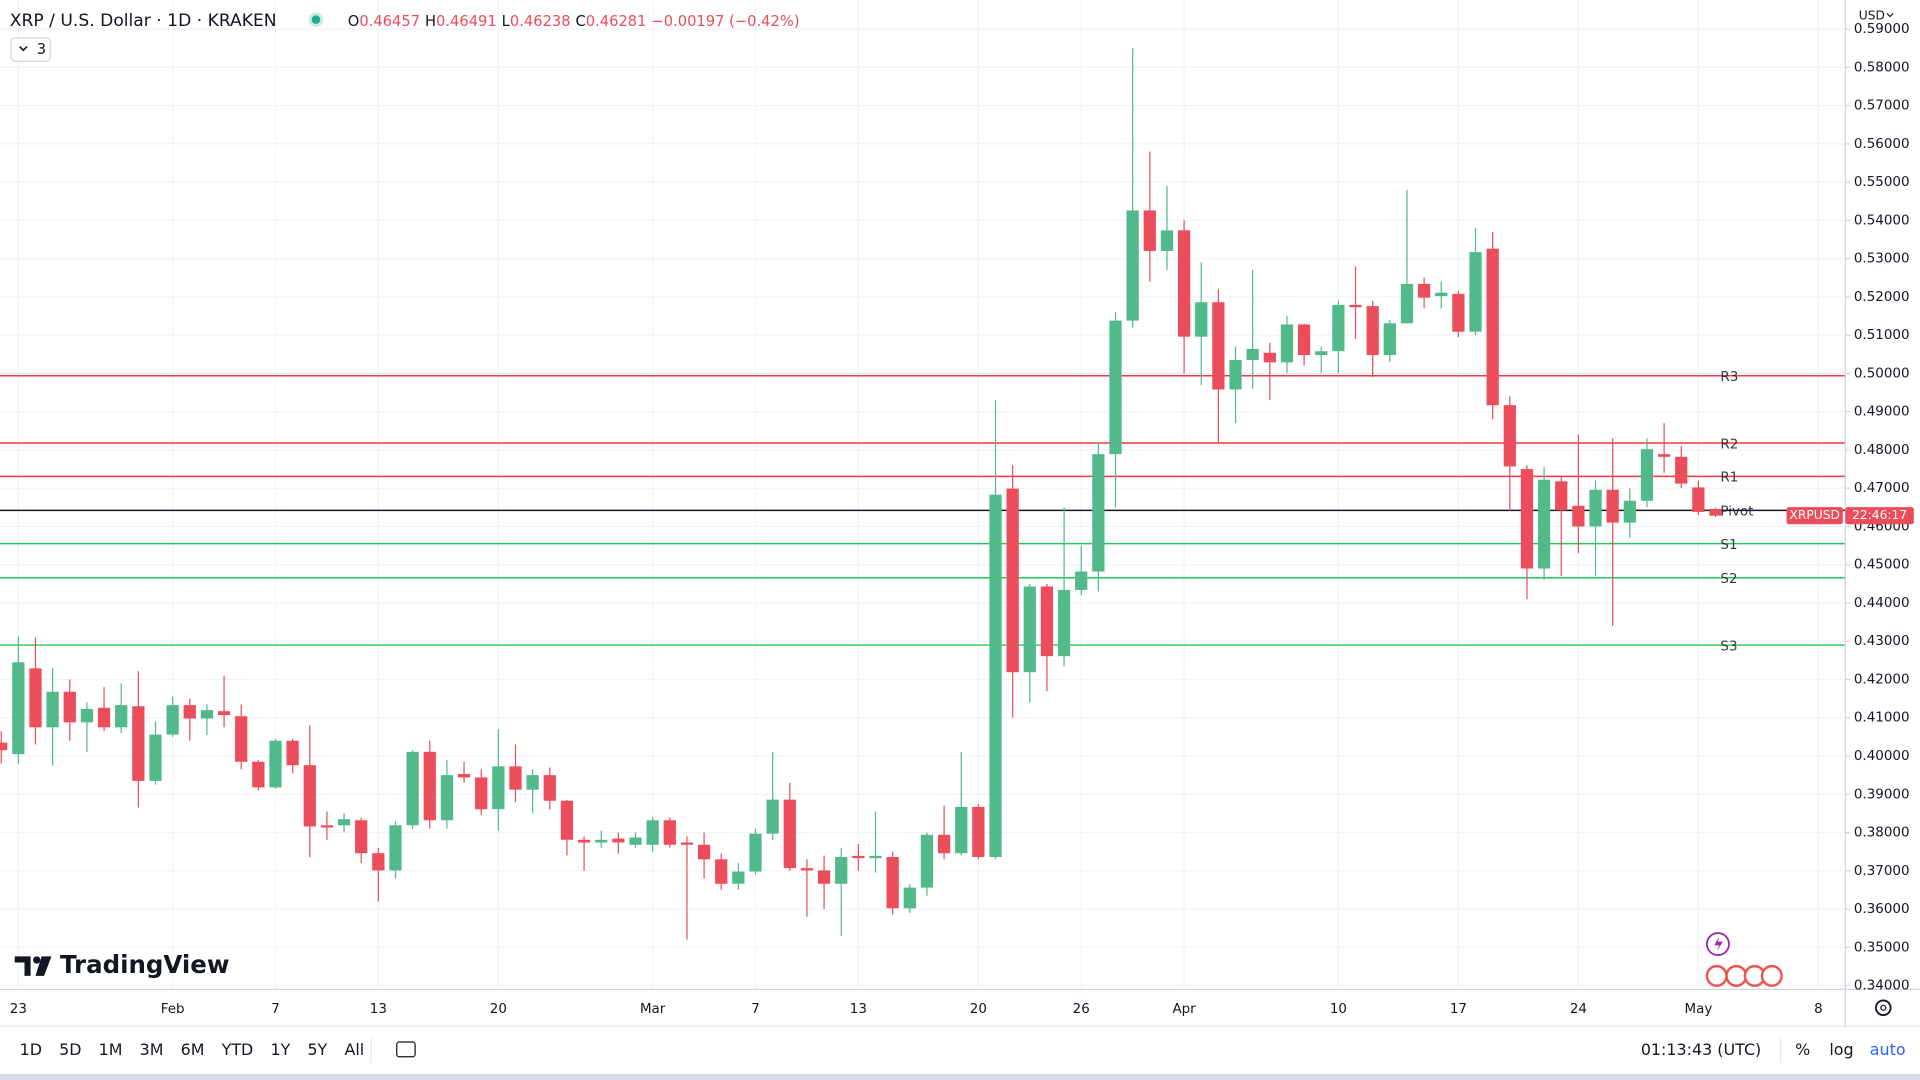 Image resolution: width=1920 pixels, height=1080 pixels. Describe the element at coordinates (725, 21) in the screenshot. I see `change-value: −0.00197 (−0.42%)` at that location.